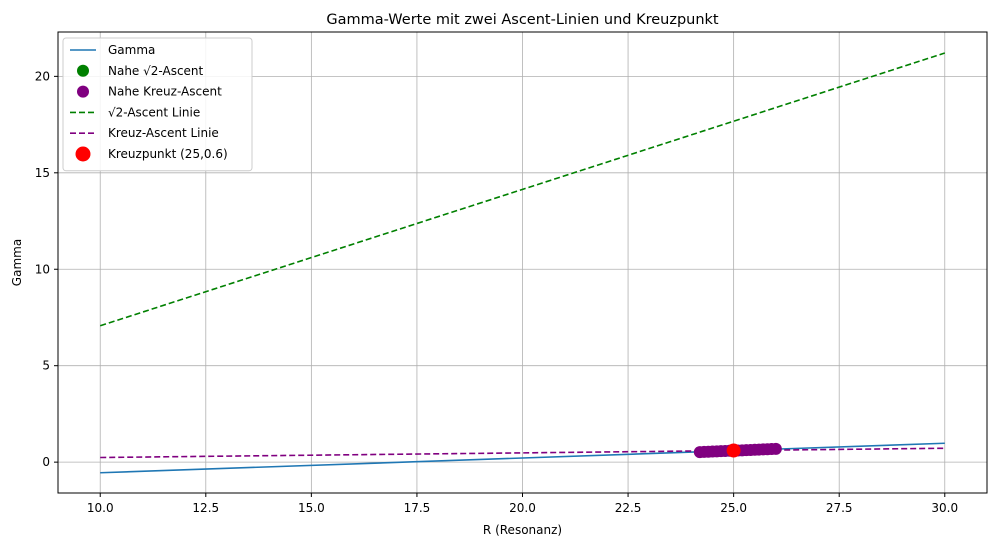  I want to click on series-line-kreuz-ascent-linie, so click(522, 453).